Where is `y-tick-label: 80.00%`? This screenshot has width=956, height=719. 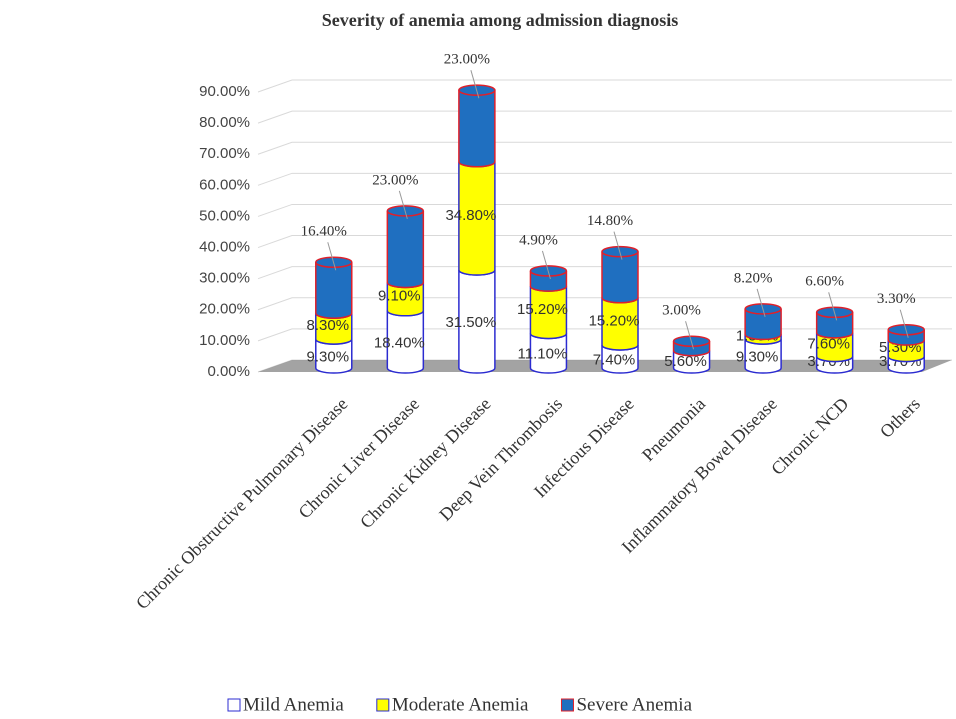
y-tick-label: 80.00% is located at coordinates (224, 122).